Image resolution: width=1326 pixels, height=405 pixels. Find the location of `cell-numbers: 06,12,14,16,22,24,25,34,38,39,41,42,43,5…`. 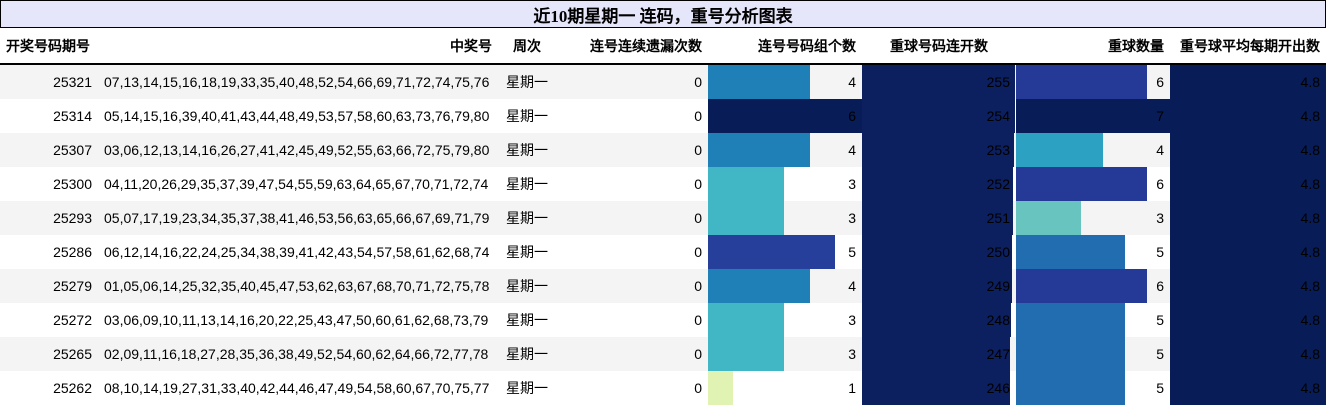

cell-numbers: 06,12,14,16,22,24,25,34,38,39,41,42,43,5… is located at coordinates (298, 252).